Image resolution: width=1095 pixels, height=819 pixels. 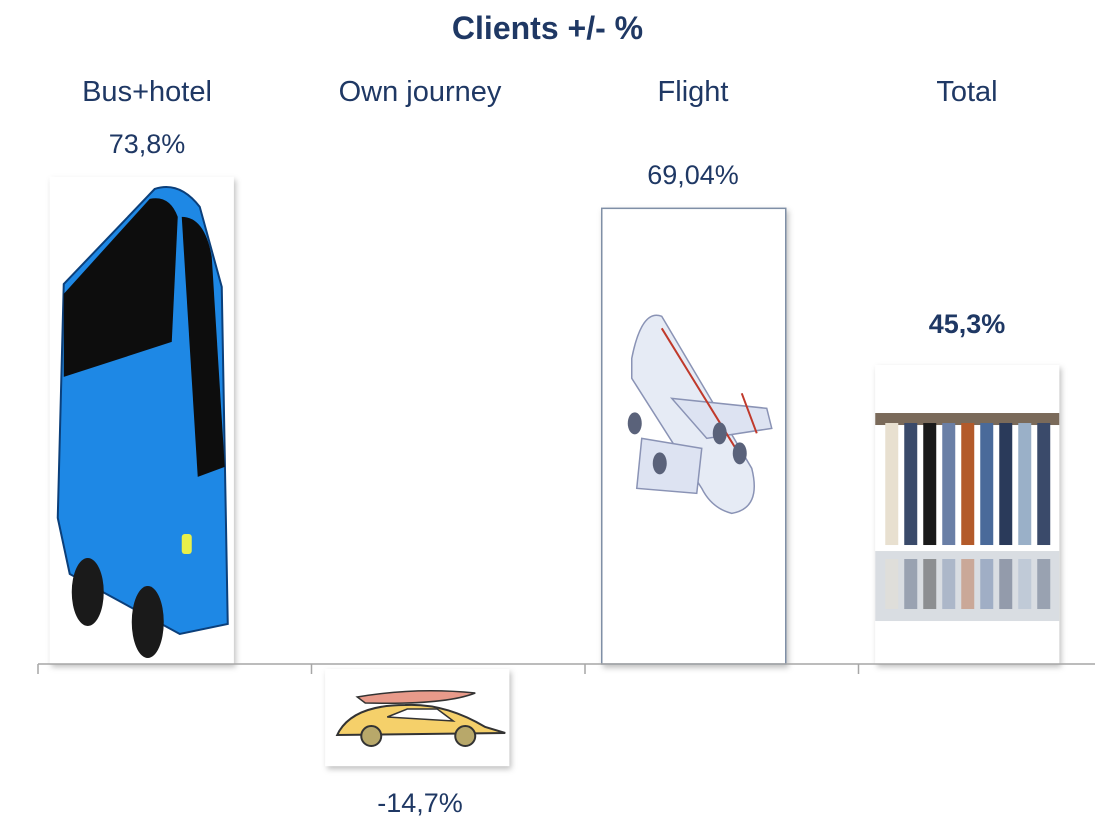 What do you see at coordinates (967, 324) in the screenshot?
I see `data-label-total: 45,3%` at bounding box center [967, 324].